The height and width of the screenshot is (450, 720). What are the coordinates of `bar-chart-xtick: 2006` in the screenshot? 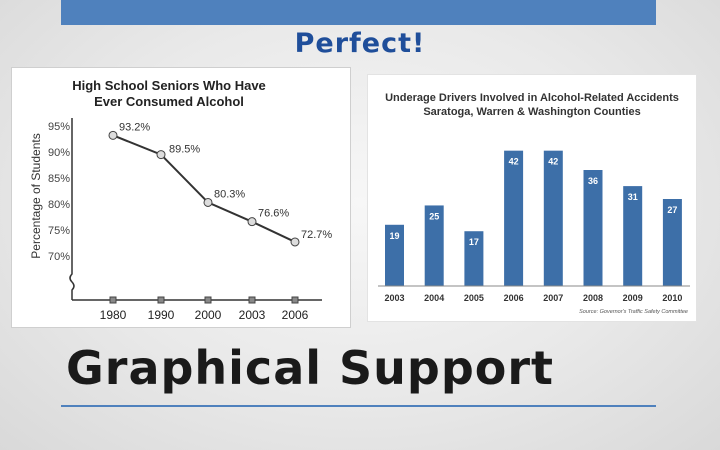 It's located at (514, 298).